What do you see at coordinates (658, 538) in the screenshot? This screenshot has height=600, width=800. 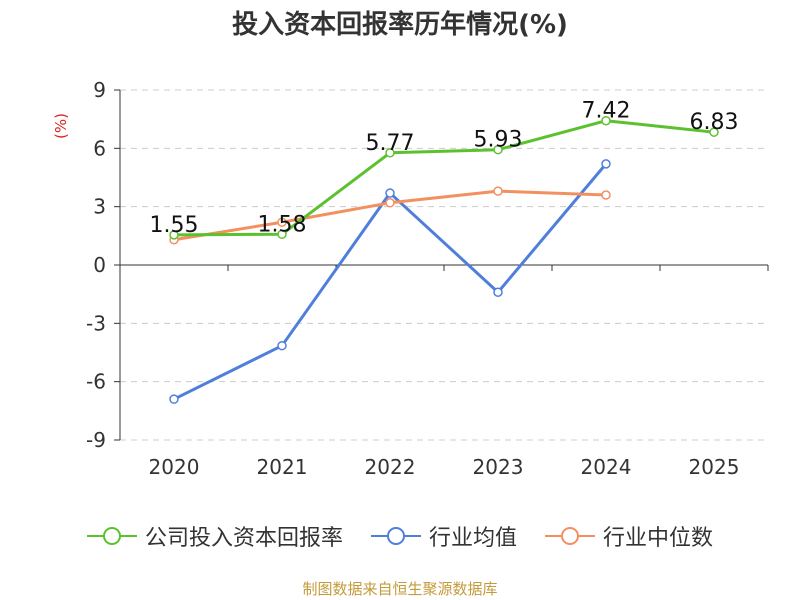 I see `legend-label-industry-median: 行业中位数` at bounding box center [658, 538].